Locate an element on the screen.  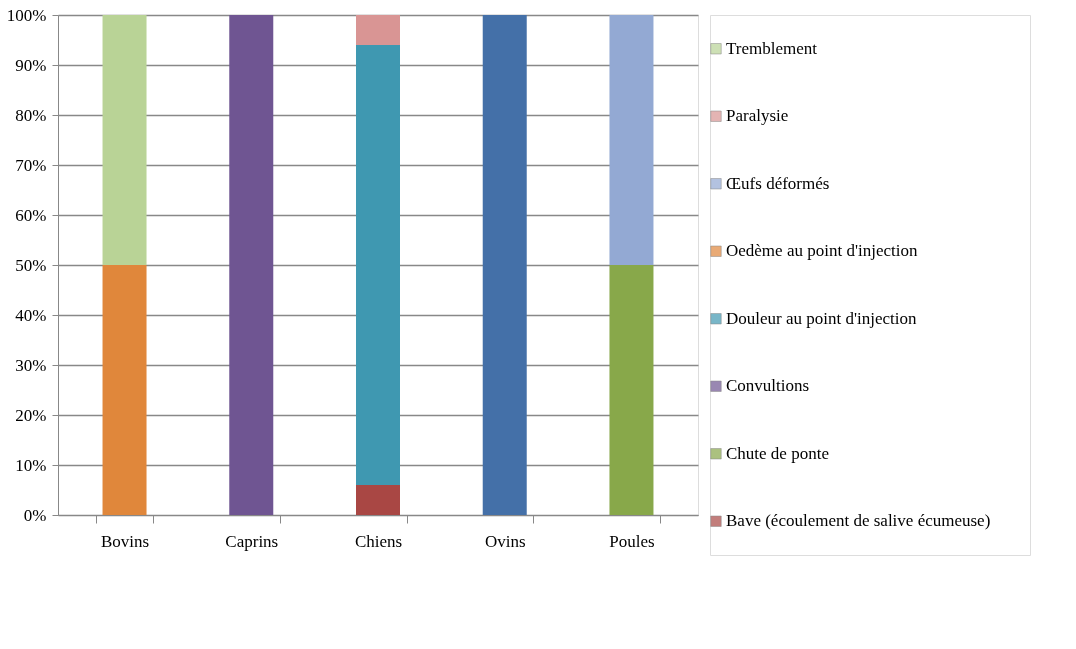
x-tick-label: Ovins is located at coordinates (505, 541).